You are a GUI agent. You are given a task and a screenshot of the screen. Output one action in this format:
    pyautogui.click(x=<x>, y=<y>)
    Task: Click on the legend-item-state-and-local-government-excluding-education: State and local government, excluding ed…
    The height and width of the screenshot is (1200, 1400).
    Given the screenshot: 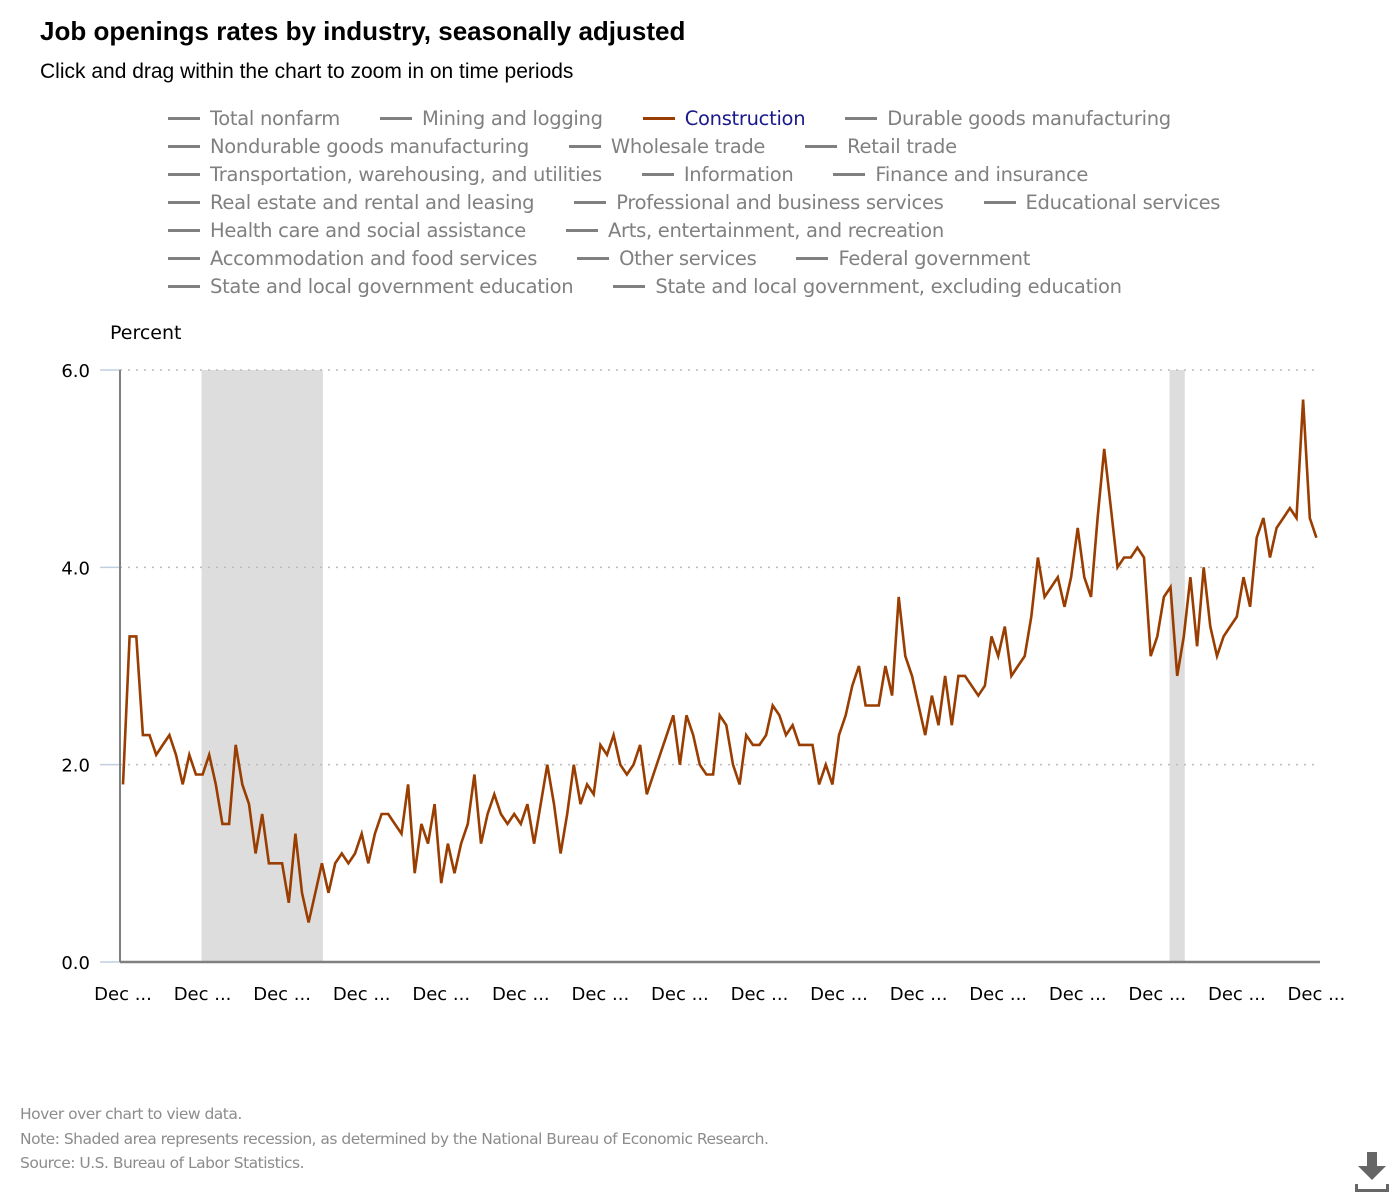 What is the action you would take?
    pyautogui.click(x=867, y=286)
    